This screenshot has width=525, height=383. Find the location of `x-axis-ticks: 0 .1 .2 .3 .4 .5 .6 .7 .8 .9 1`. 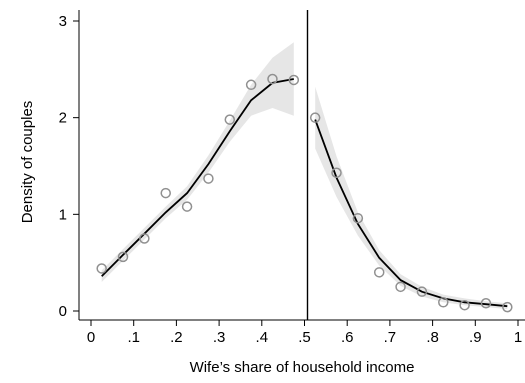

x-axis-ticks: 0 .1 .2 .3 .4 .5 .6 .7 .8 .9 1 is located at coordinates (304, 333).